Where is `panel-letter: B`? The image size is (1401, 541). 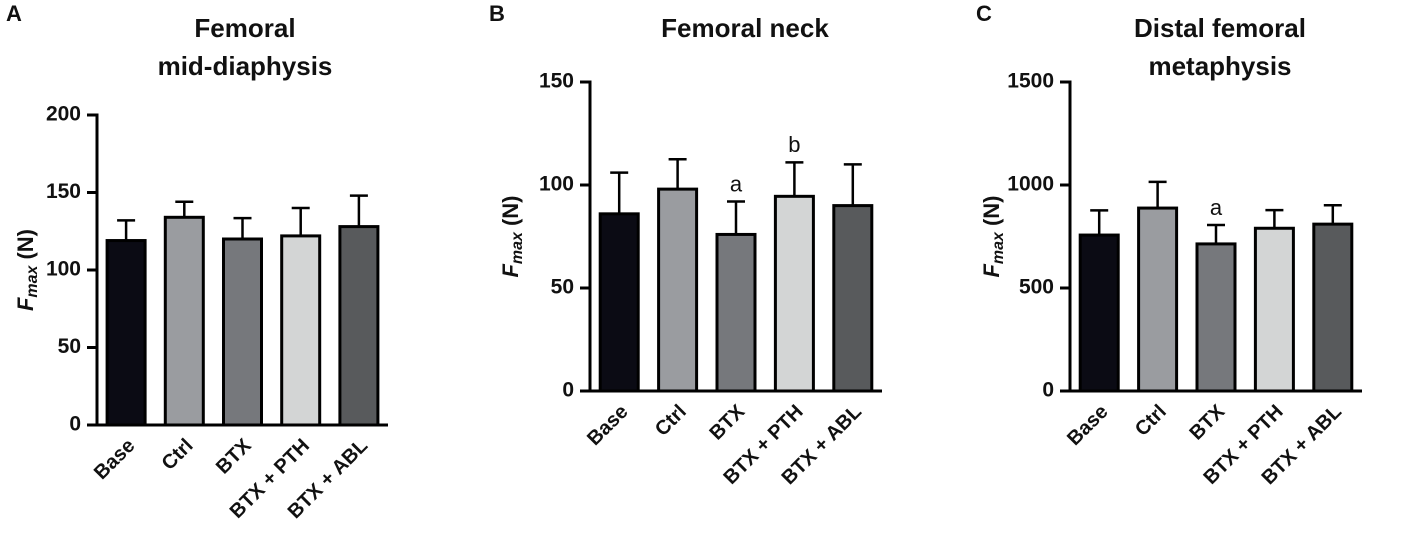 panel-letter: B is located at coordinates (497, 13).